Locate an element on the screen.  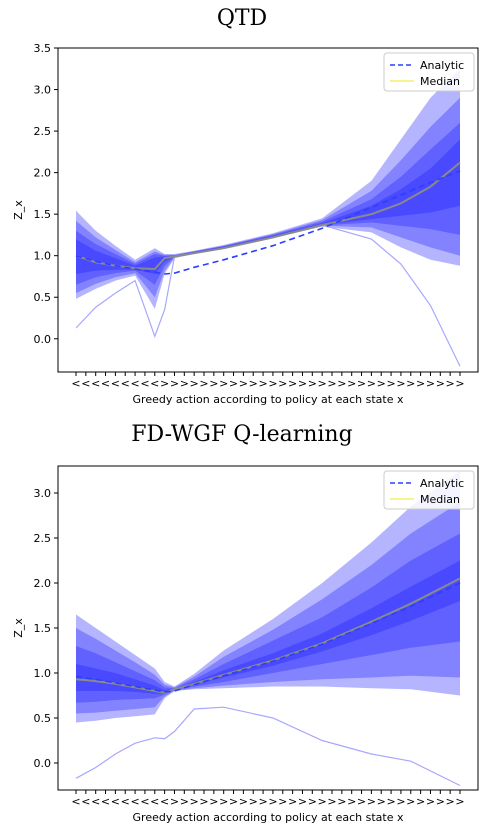
y-tick-label: 0.0 is located at coordinates (43, 763).